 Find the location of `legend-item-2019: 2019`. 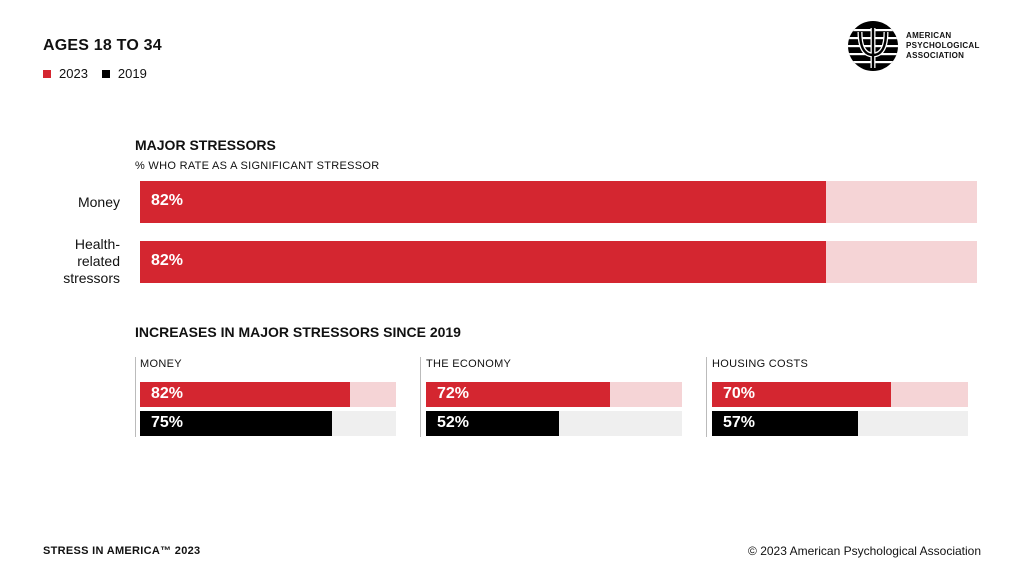

legend-item-2019: 2019 is located at coordinates (124, 73).